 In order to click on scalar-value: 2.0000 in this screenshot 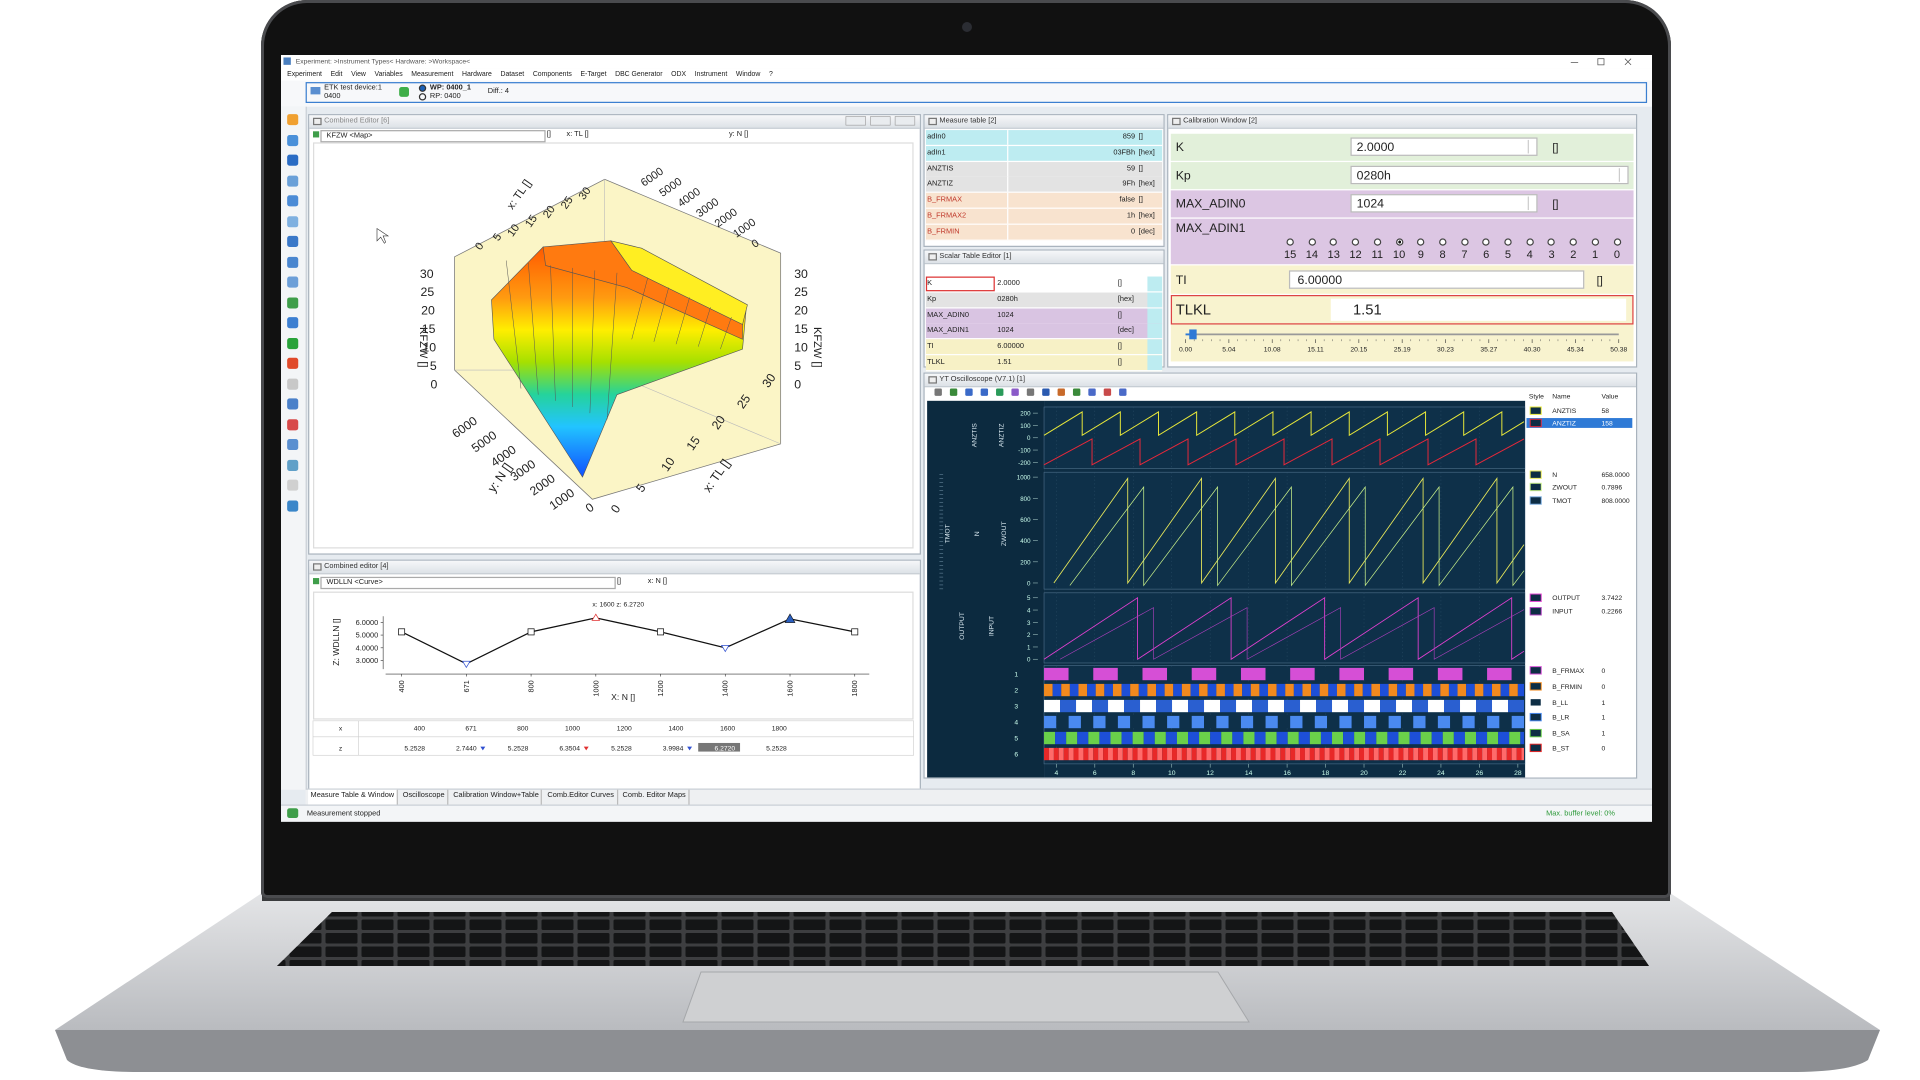, I will do `click(1008, 284)`.